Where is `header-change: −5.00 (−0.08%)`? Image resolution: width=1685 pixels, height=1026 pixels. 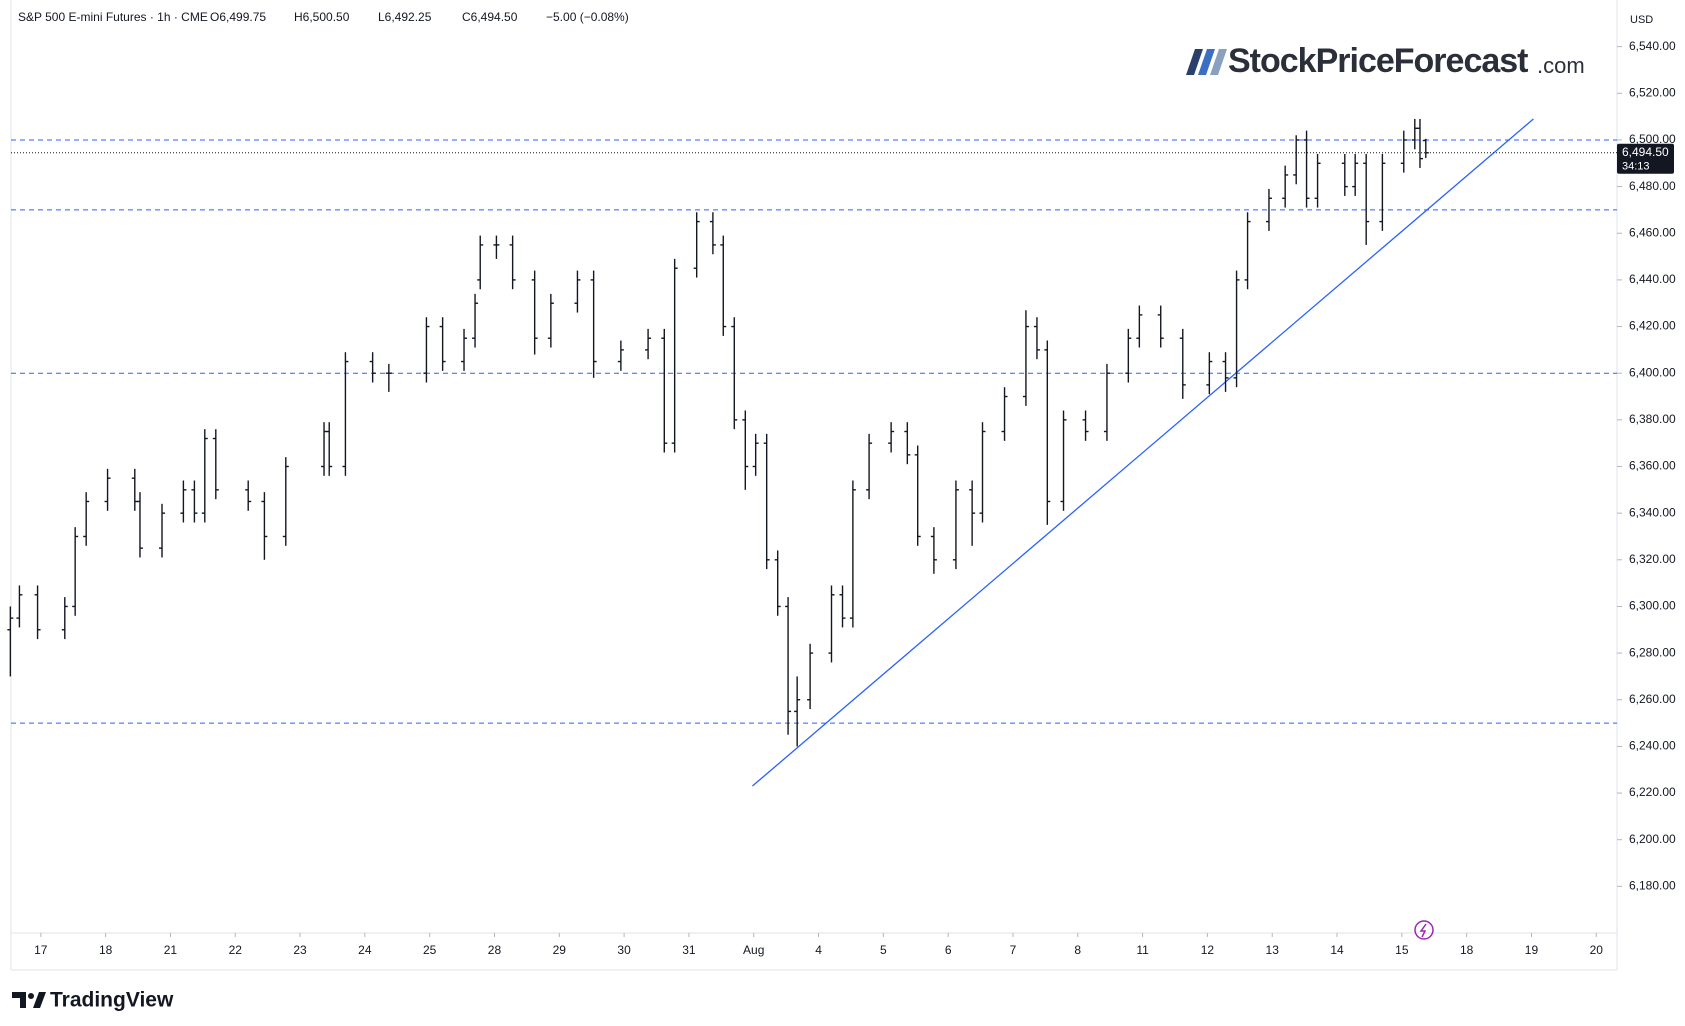
header-change: −5.00 (−0.08%) is located at coordinates (587, 17).